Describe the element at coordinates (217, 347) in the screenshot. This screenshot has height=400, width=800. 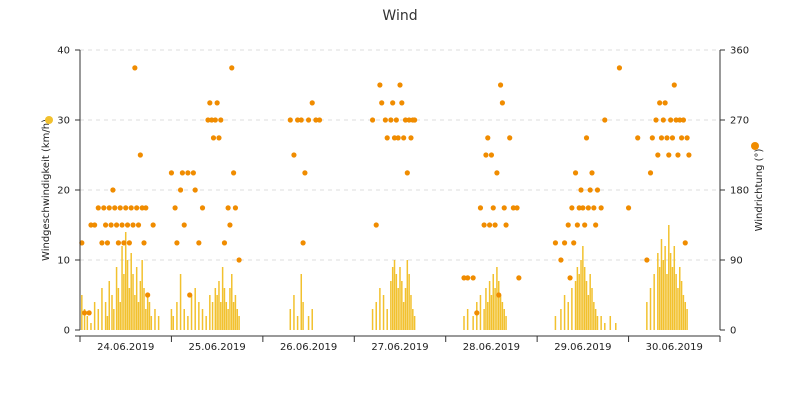
I see `x-tick-label: 25.06.2019` at that location.